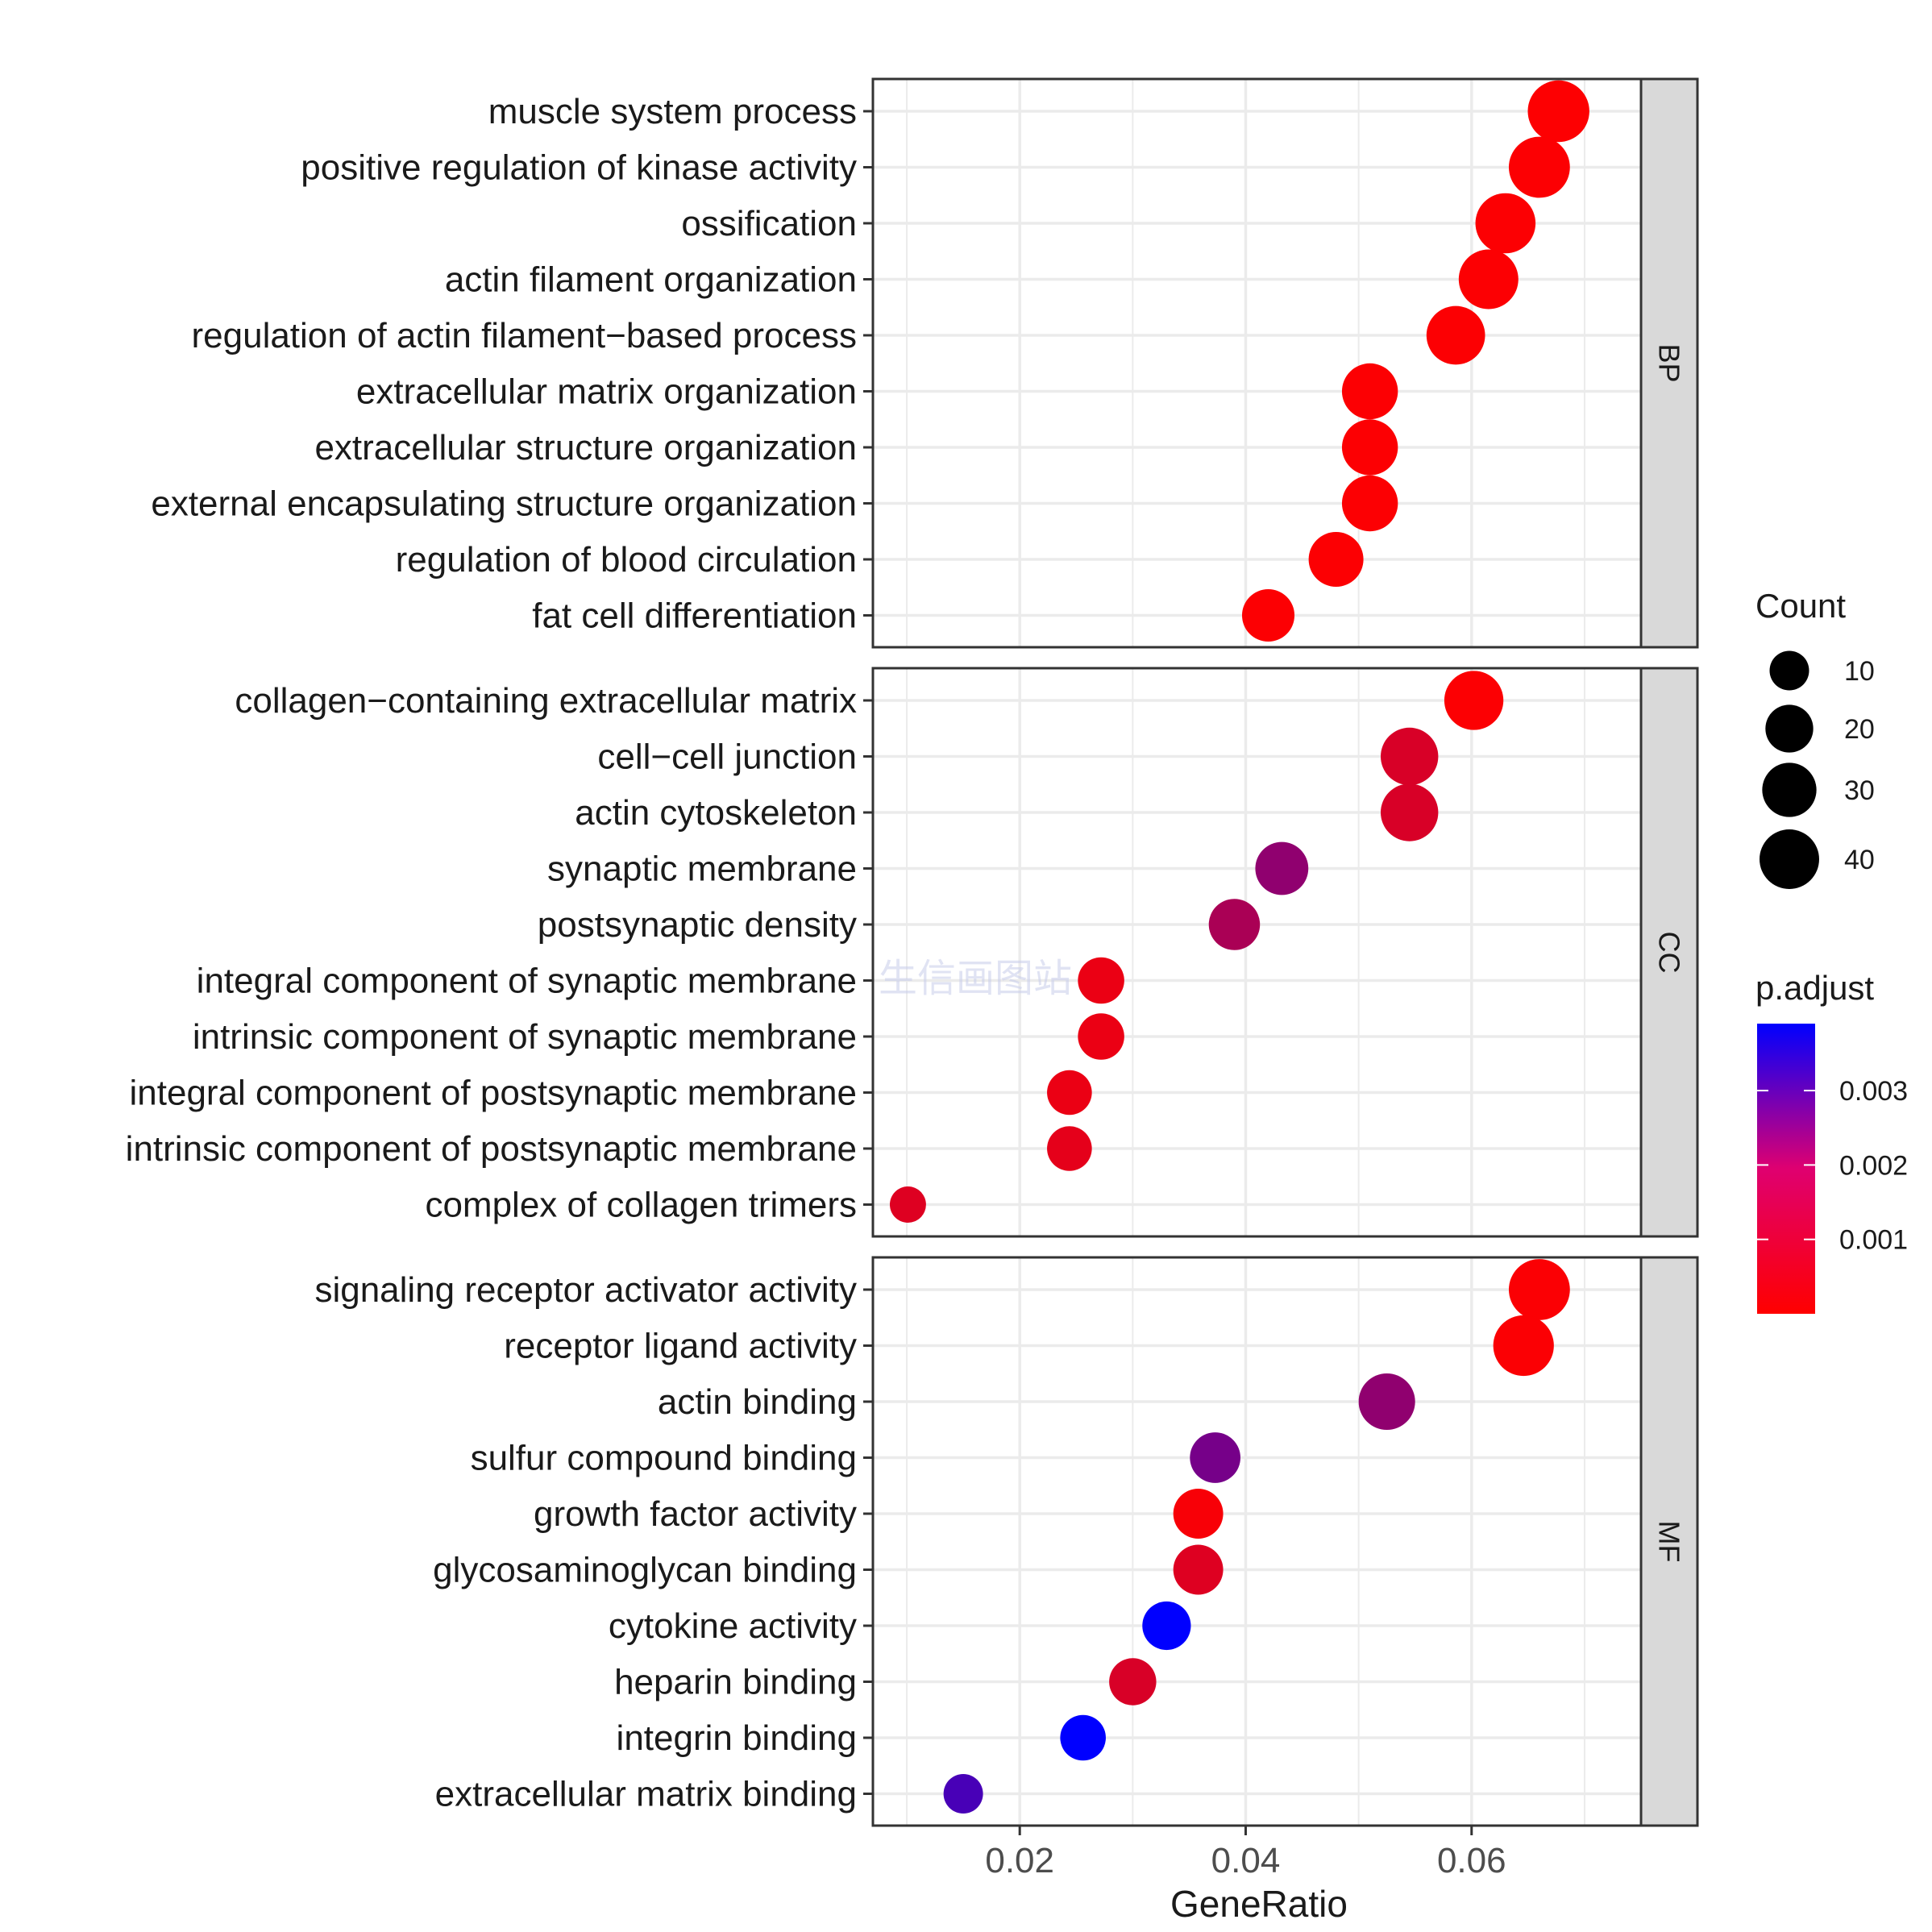 The width and height of the screenshot is (1932, 1932). Describe the element at coordinates (1257, 952) in the screenshot. I see `panel-background` at that location.